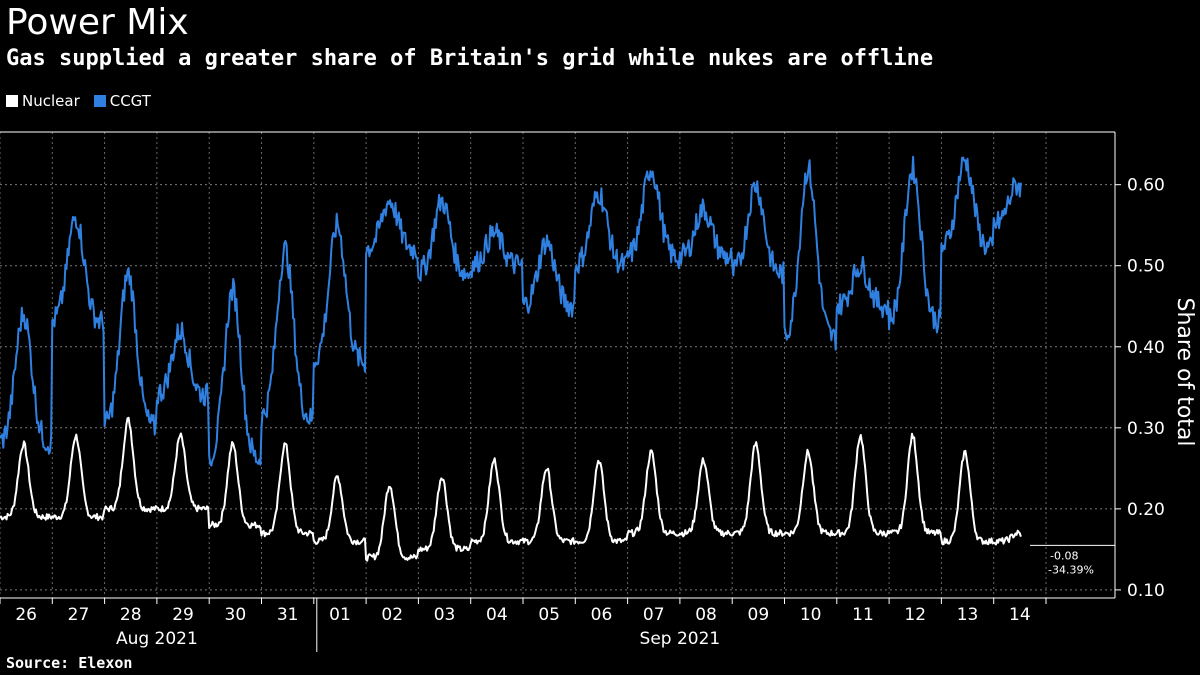  Describe the element at coordinates (392, 615) in the screenshot. I see `x-tick-label: 02` at that location.